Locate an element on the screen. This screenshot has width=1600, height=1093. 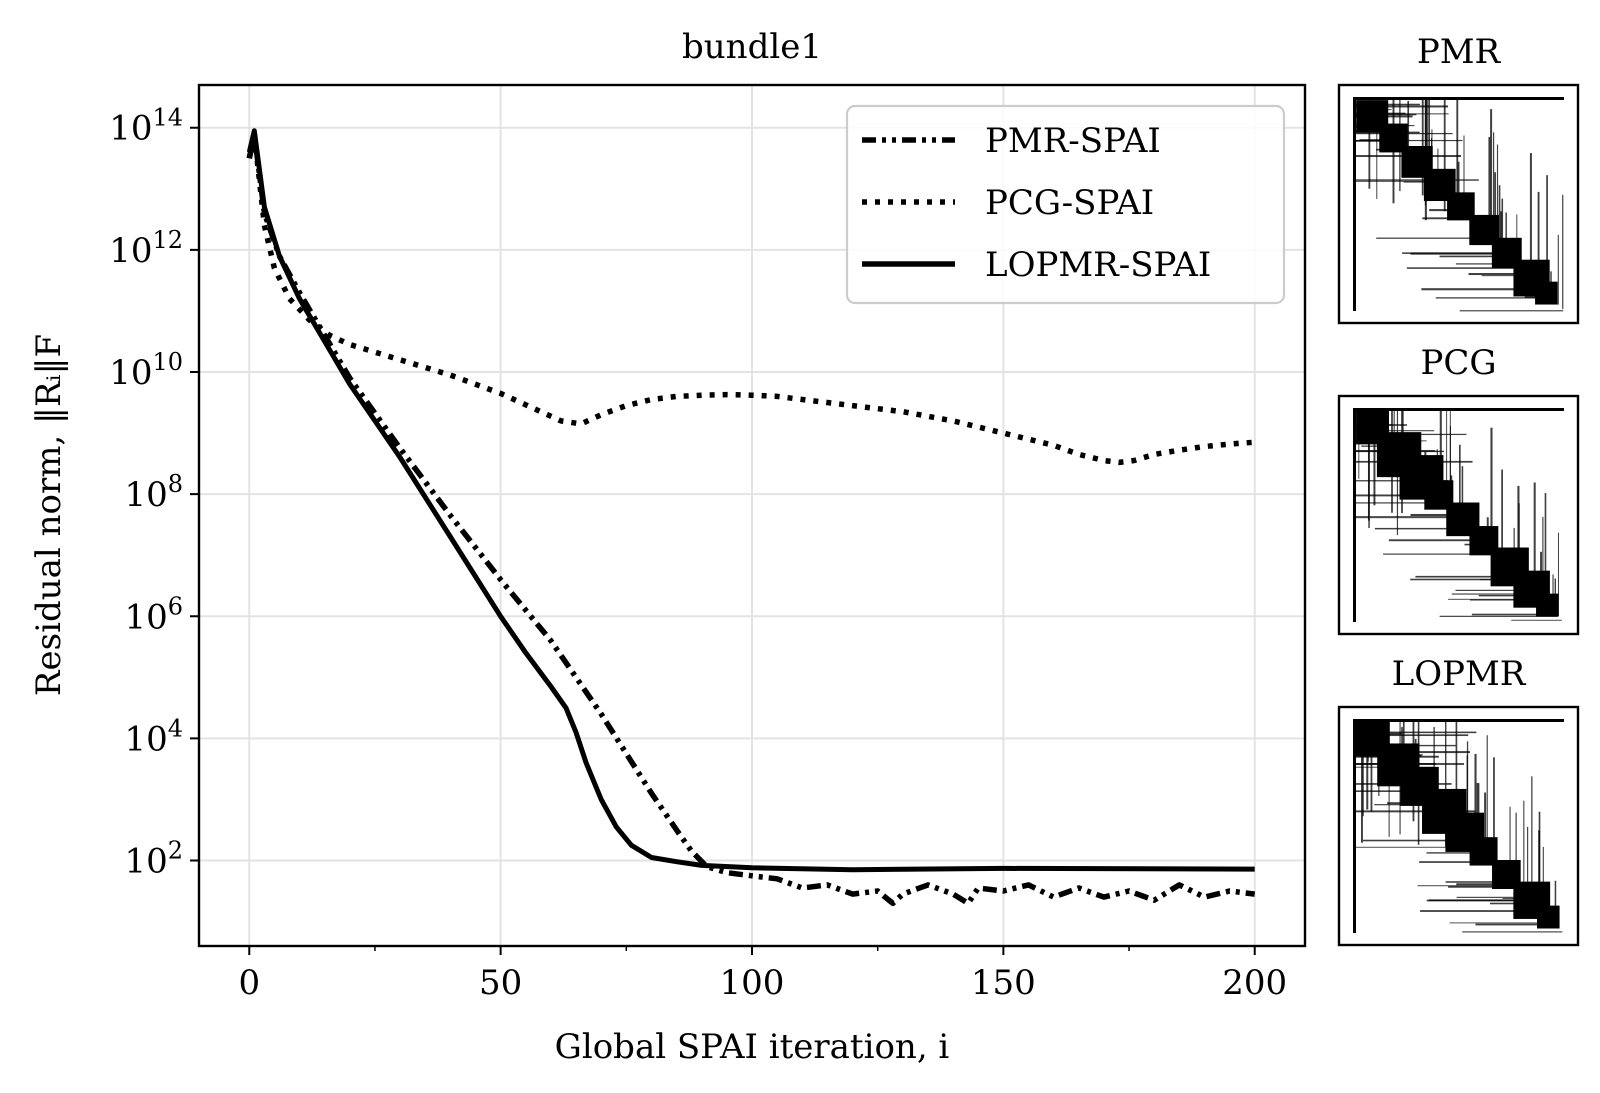
y-axis-label: Residual norm, ‖Rᵢ‖F is located at coordinates (49, 515).